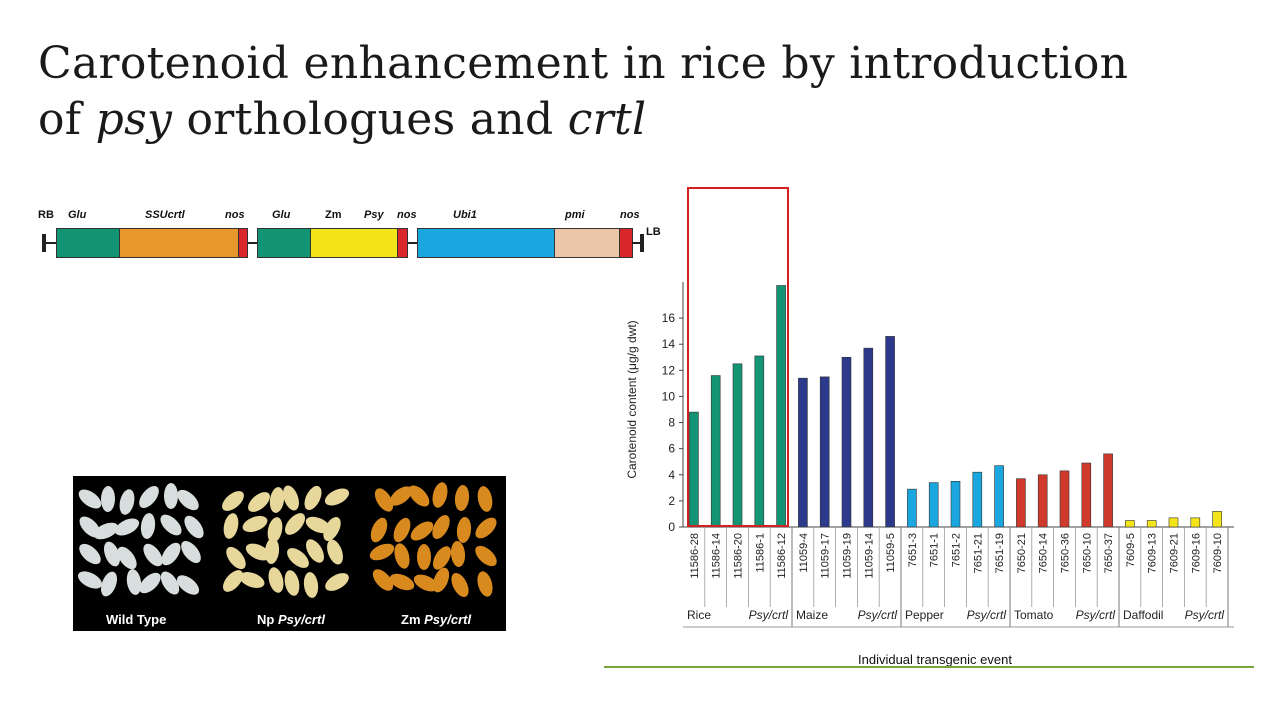  What do you see at coordinates (653, 232) in the screenshot?
I see `construct-label-lb: LB` at bounding box center [653, 232].